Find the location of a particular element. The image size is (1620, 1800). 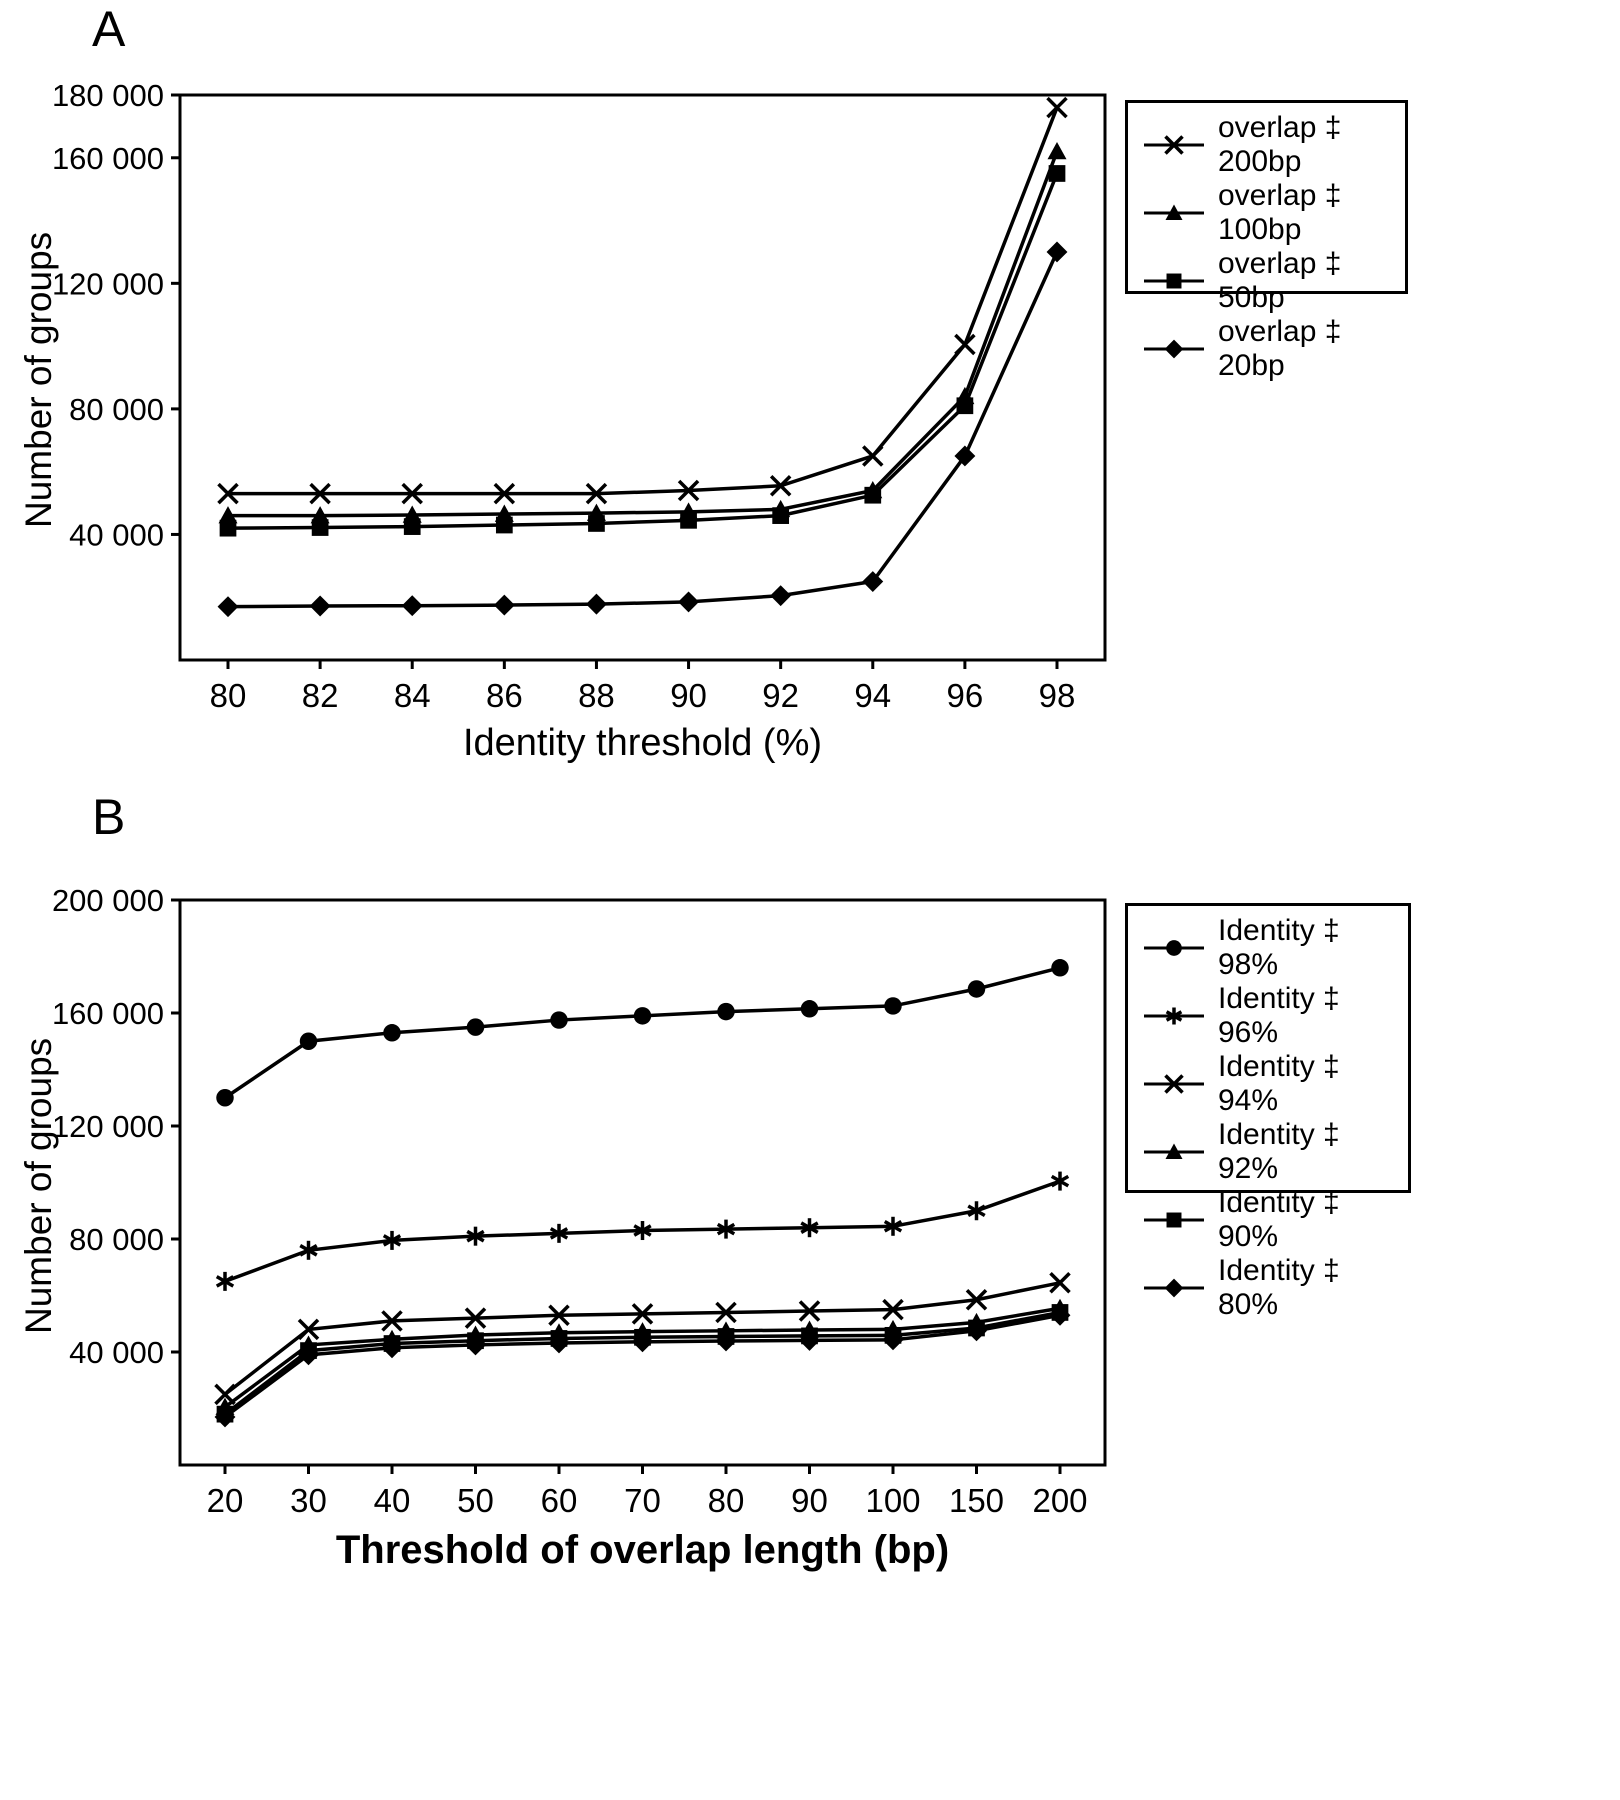

x-tick-label: 20 is located at coordinates (225, 1500).